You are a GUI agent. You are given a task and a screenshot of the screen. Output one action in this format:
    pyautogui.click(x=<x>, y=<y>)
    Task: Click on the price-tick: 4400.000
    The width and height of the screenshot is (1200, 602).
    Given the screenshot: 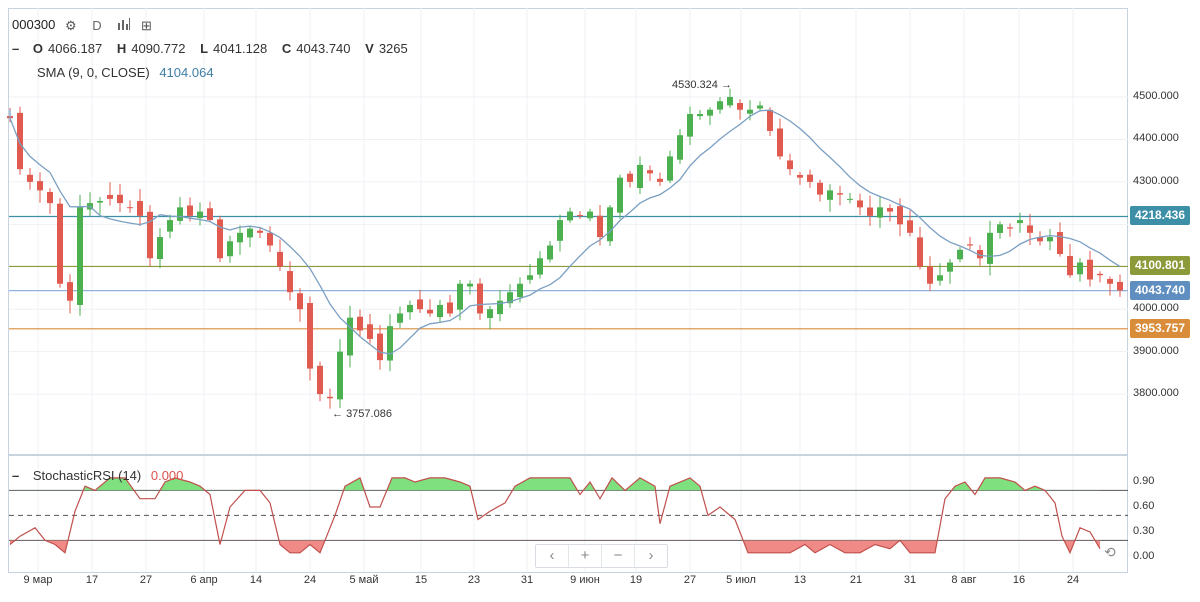 What is the action you would take?
    pyautogui.click(x=1156, y=138)
    